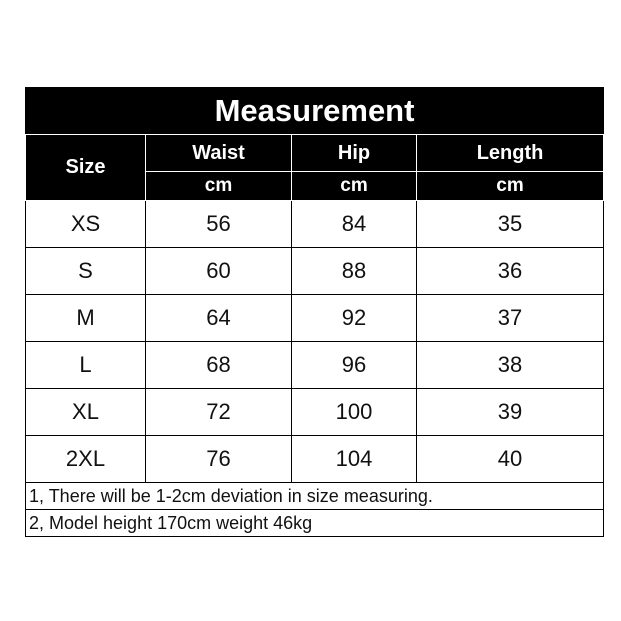 The image size is (621, 621). I want to click on table-row: S 60 88 36, so click(315, 271).